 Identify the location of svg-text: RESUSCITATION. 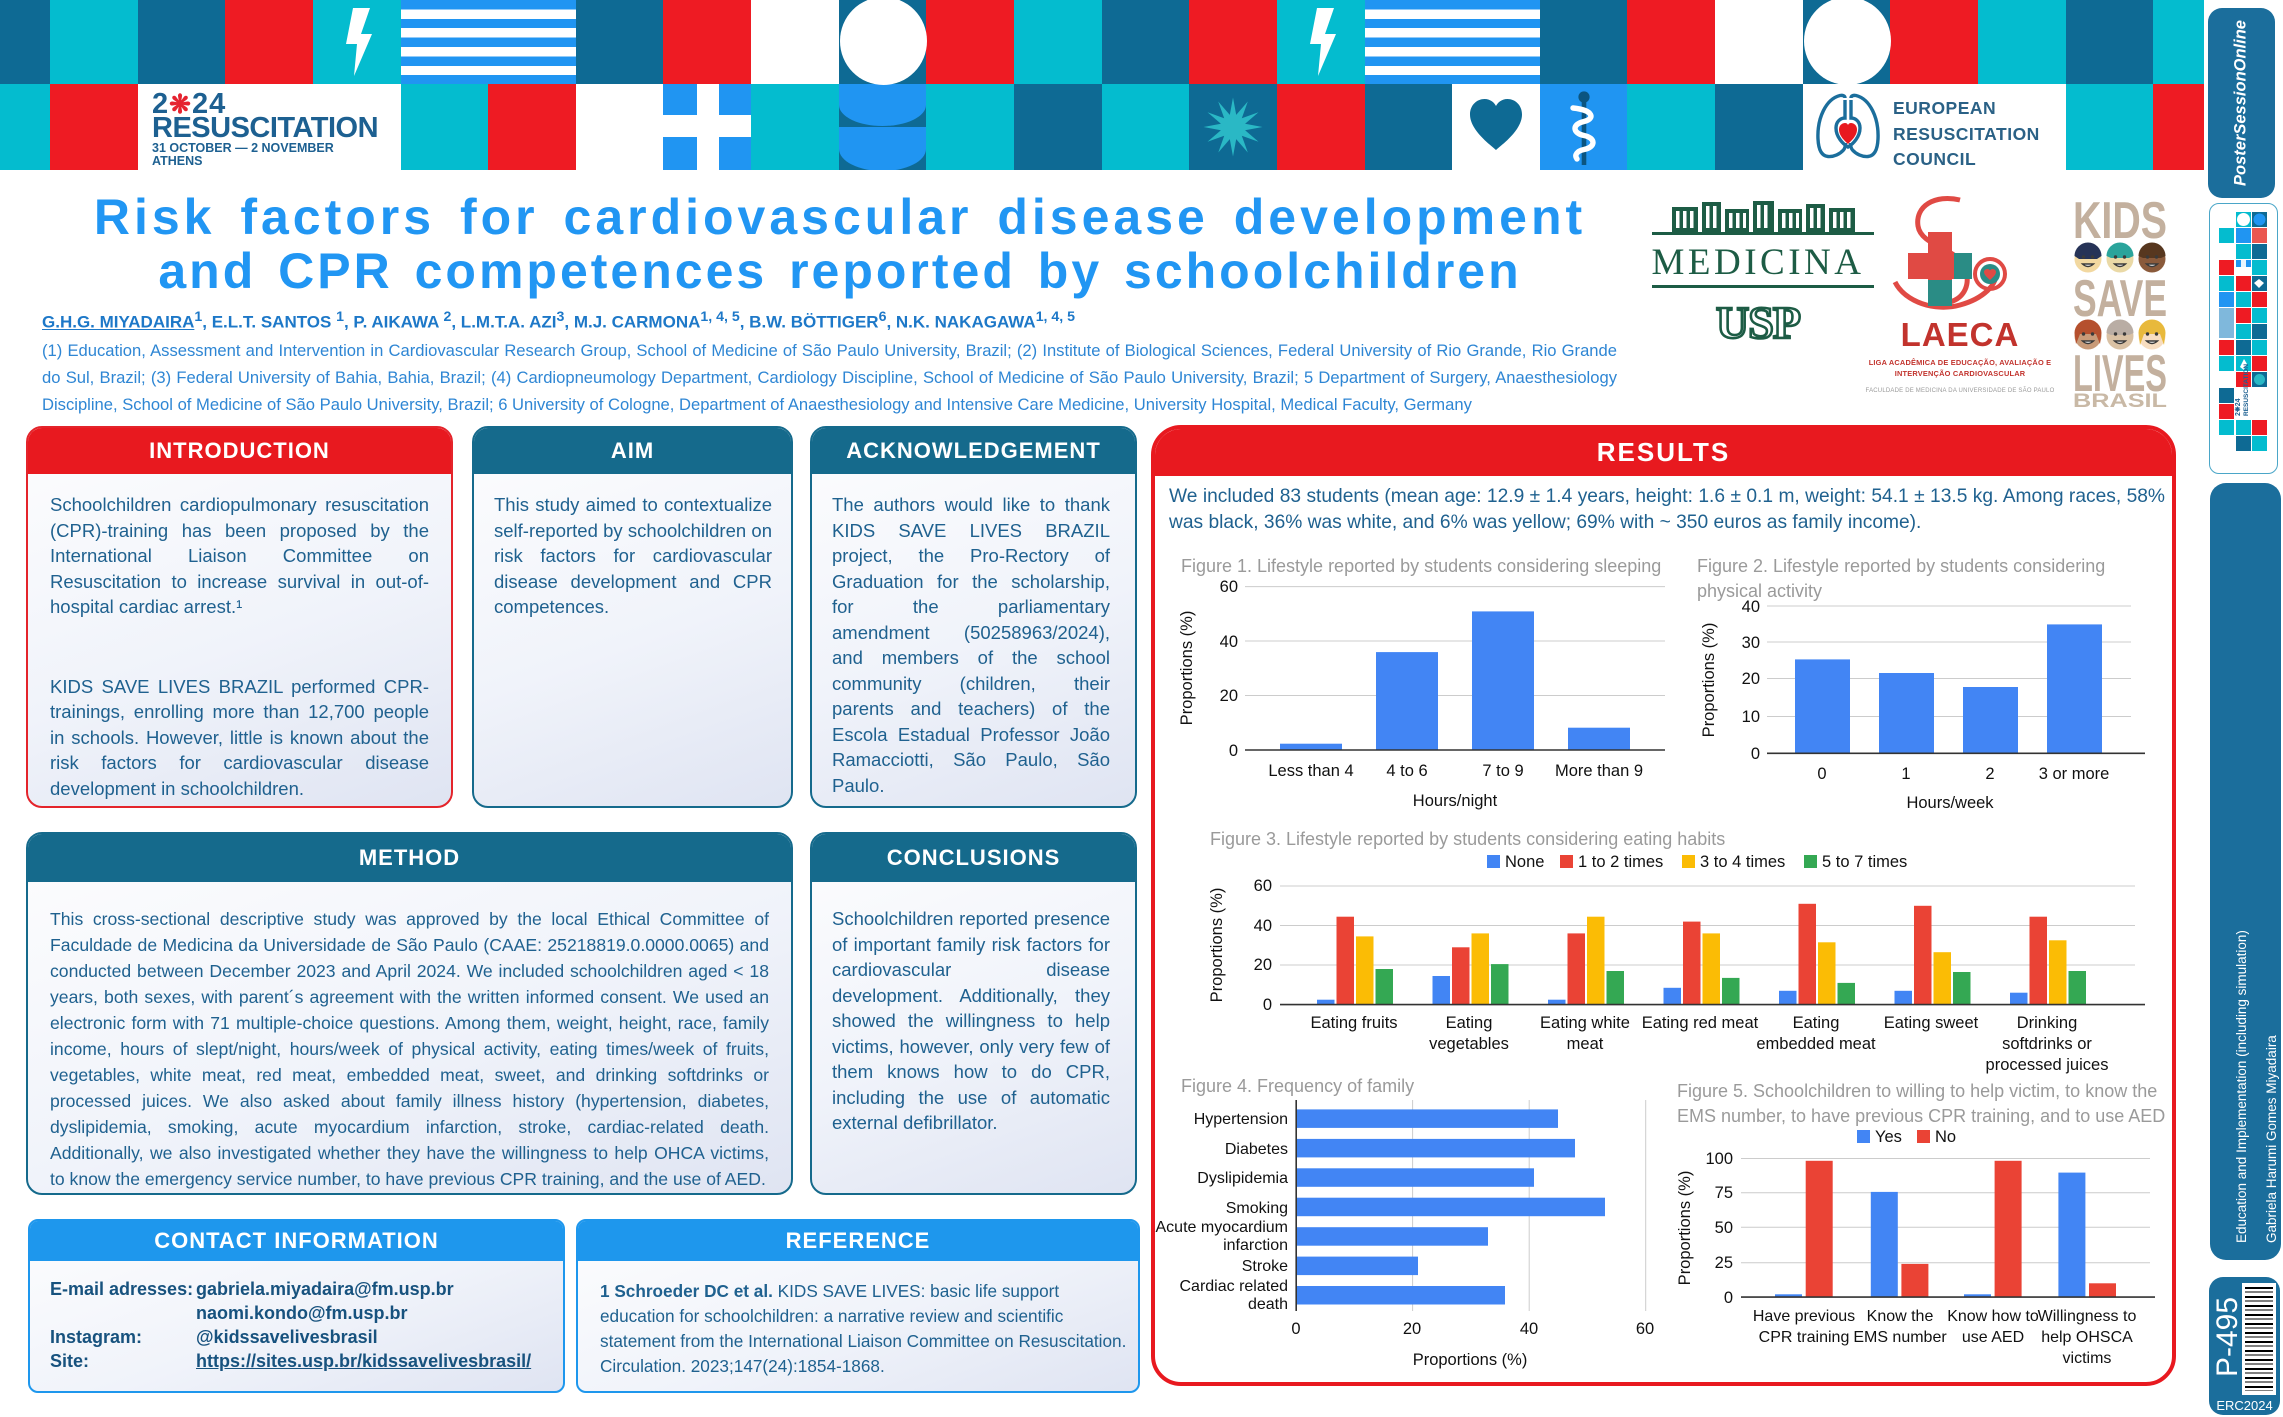
(2246, 390).